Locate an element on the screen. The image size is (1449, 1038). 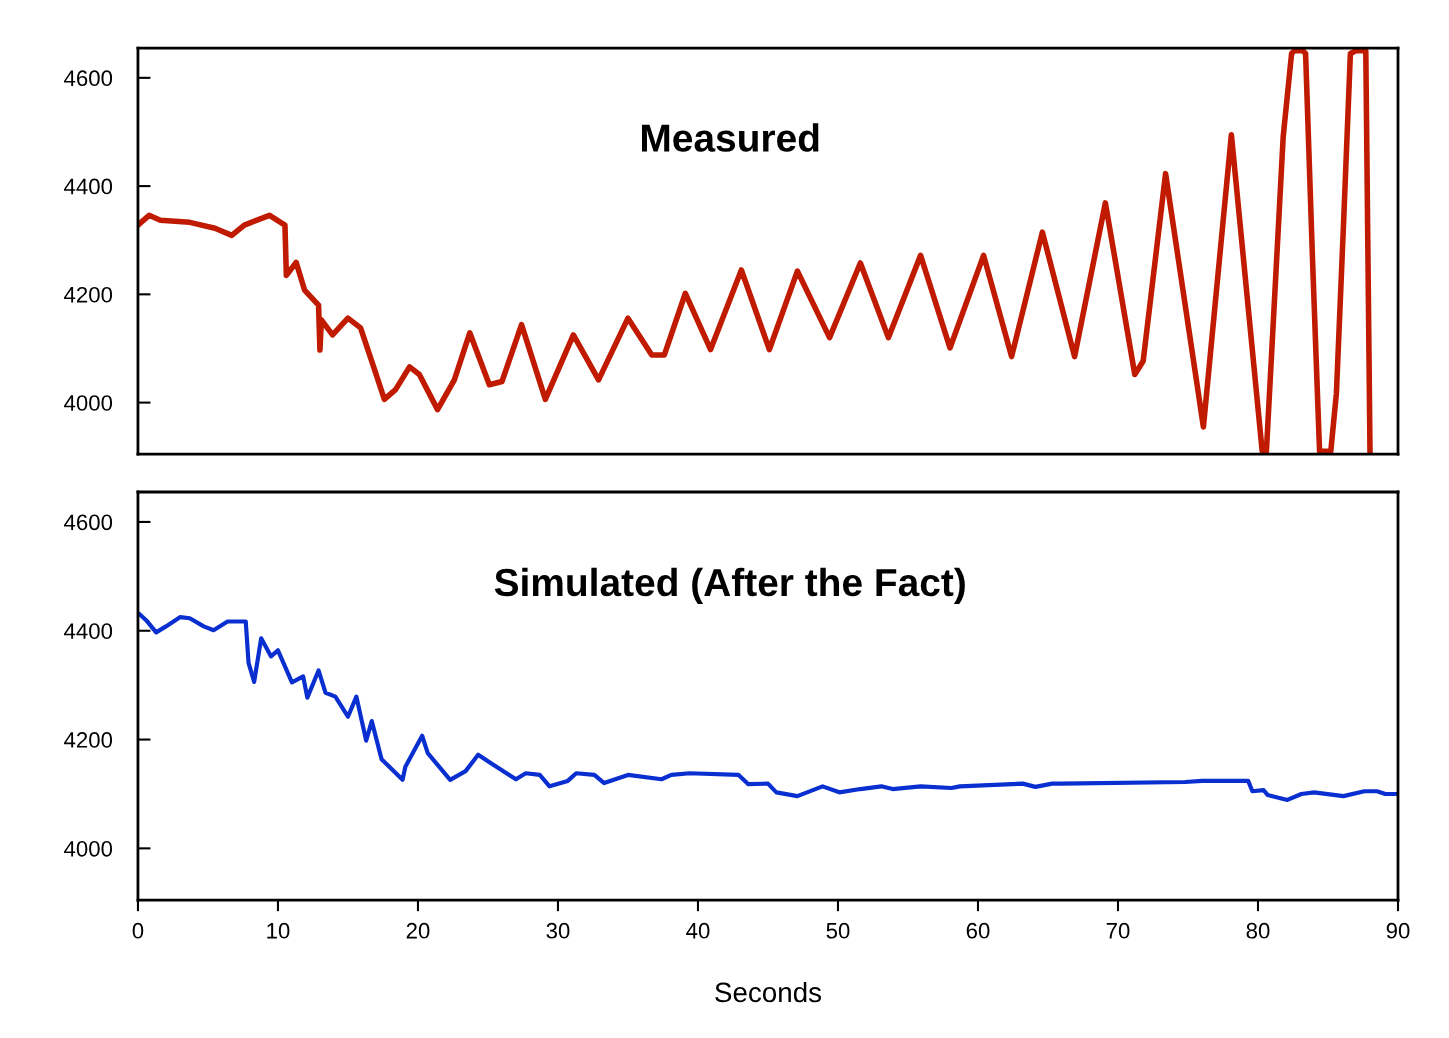
x-tick-label: 0 is located at coordinates (138, 930).